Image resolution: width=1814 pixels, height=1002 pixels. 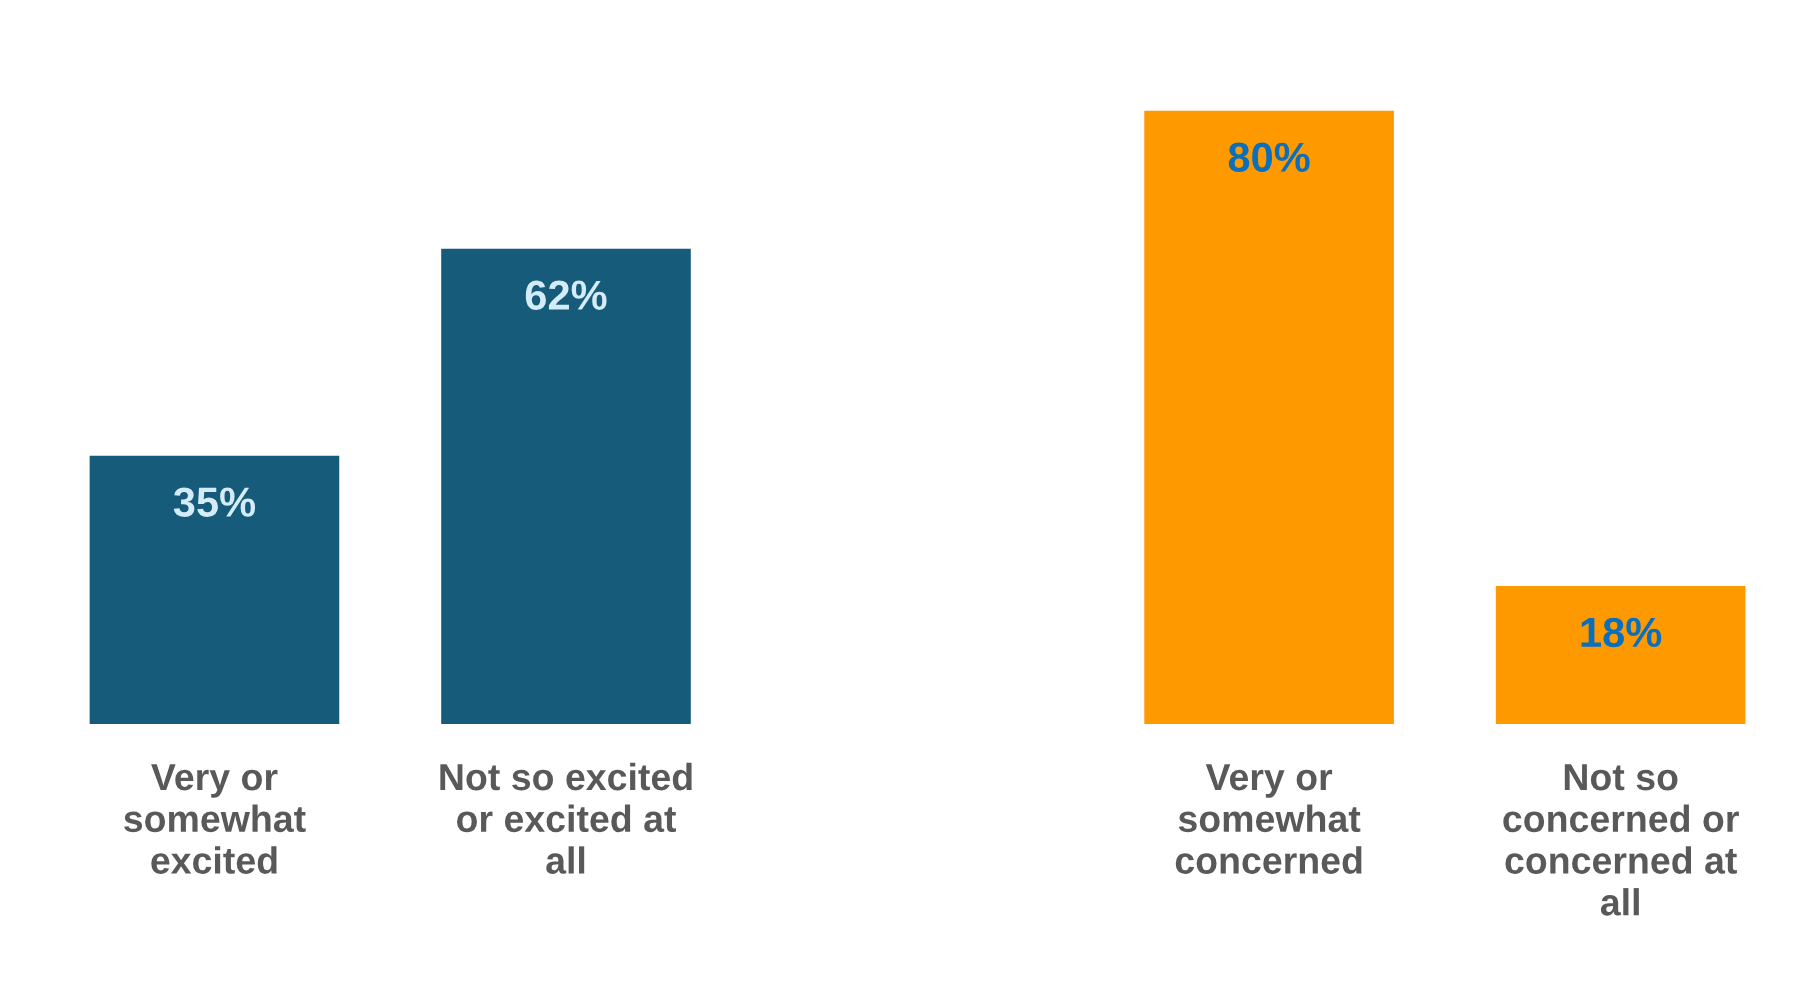 I want to click on data-label: 18%, so click(x=1621, y=632).